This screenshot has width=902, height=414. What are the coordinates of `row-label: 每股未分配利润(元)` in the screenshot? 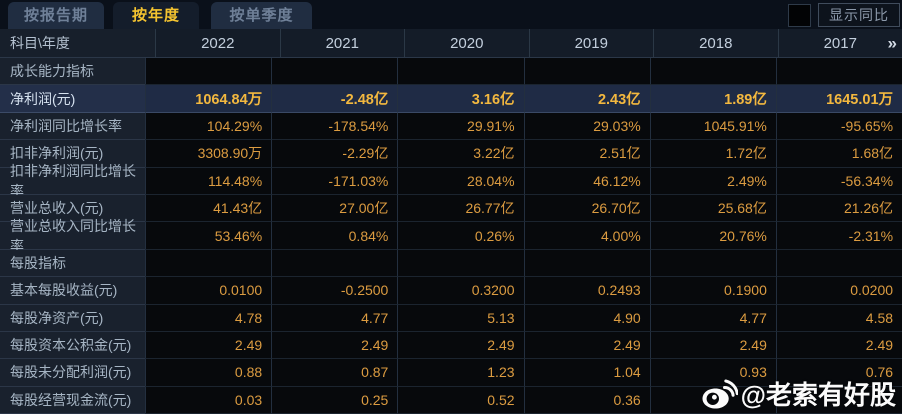 It's located at (72, 373).